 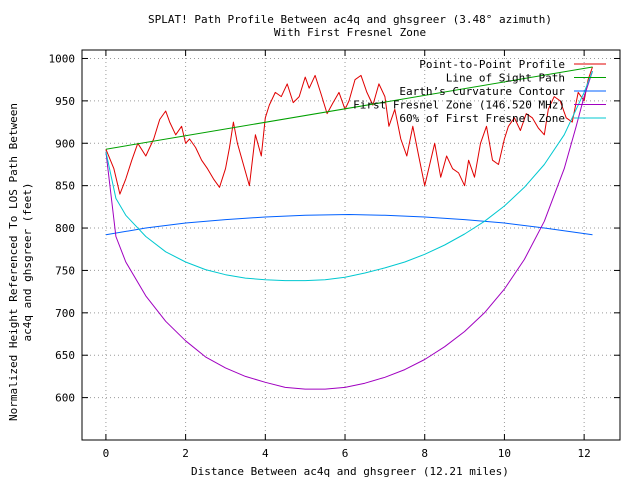 I want to click on y-tick-label: 600, so click(x=65, y=398).